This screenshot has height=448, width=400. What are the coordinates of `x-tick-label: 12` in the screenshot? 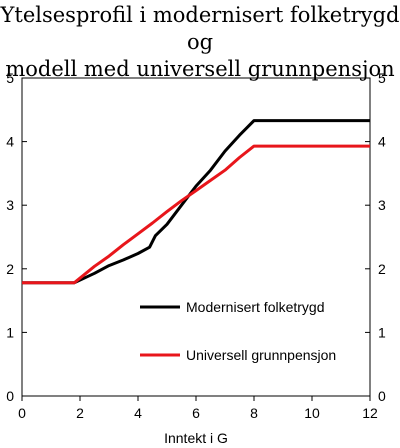 It's located at (370, 413).